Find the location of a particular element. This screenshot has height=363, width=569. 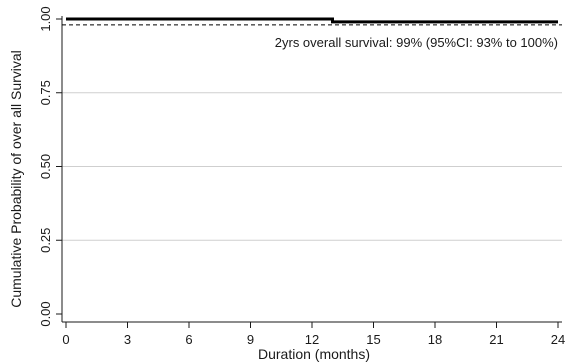

x-tick-label-8: 24 is located at coordinates (558, 339).